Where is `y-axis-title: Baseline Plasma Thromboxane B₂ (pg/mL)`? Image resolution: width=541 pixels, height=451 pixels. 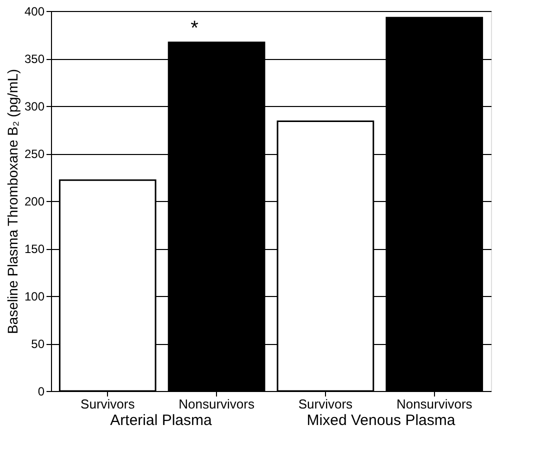 y-axis-title: Baseline Plasma Thromboxane B₂ (pg/mL) is located at coordinates (12, 201).